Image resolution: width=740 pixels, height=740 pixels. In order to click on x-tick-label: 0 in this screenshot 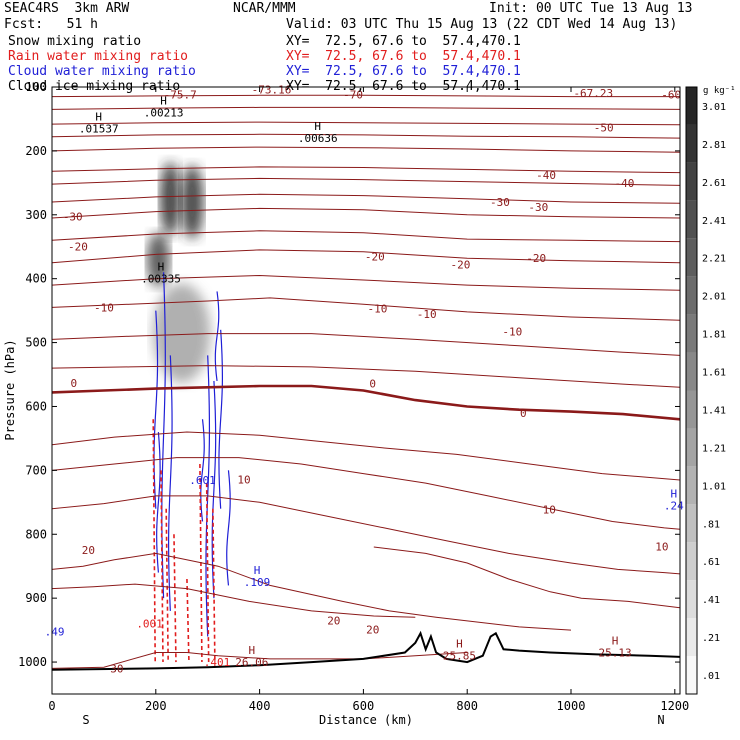, I will do `click(51, 706)`.